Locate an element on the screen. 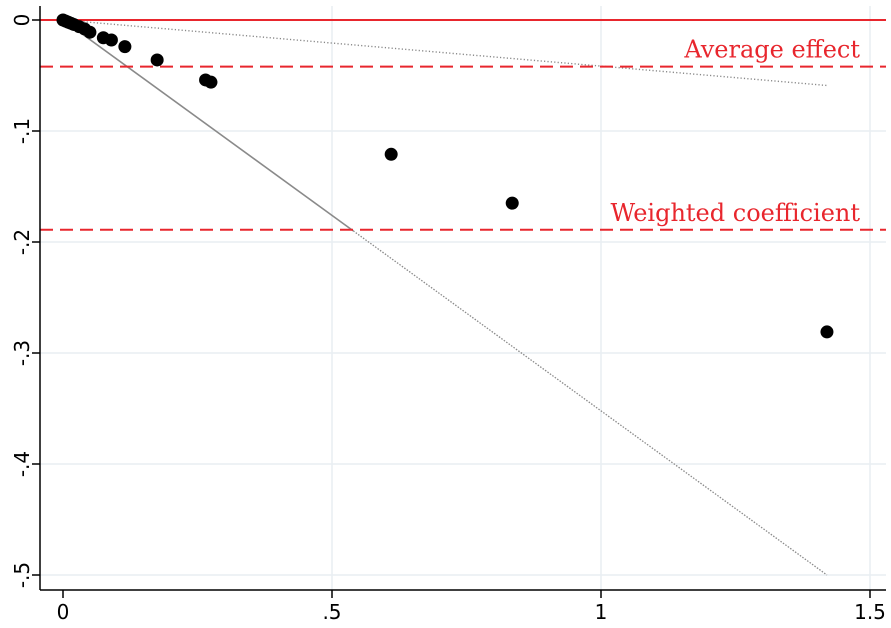  x-tick-label-1: .5 is located at coordinates (331, 612).